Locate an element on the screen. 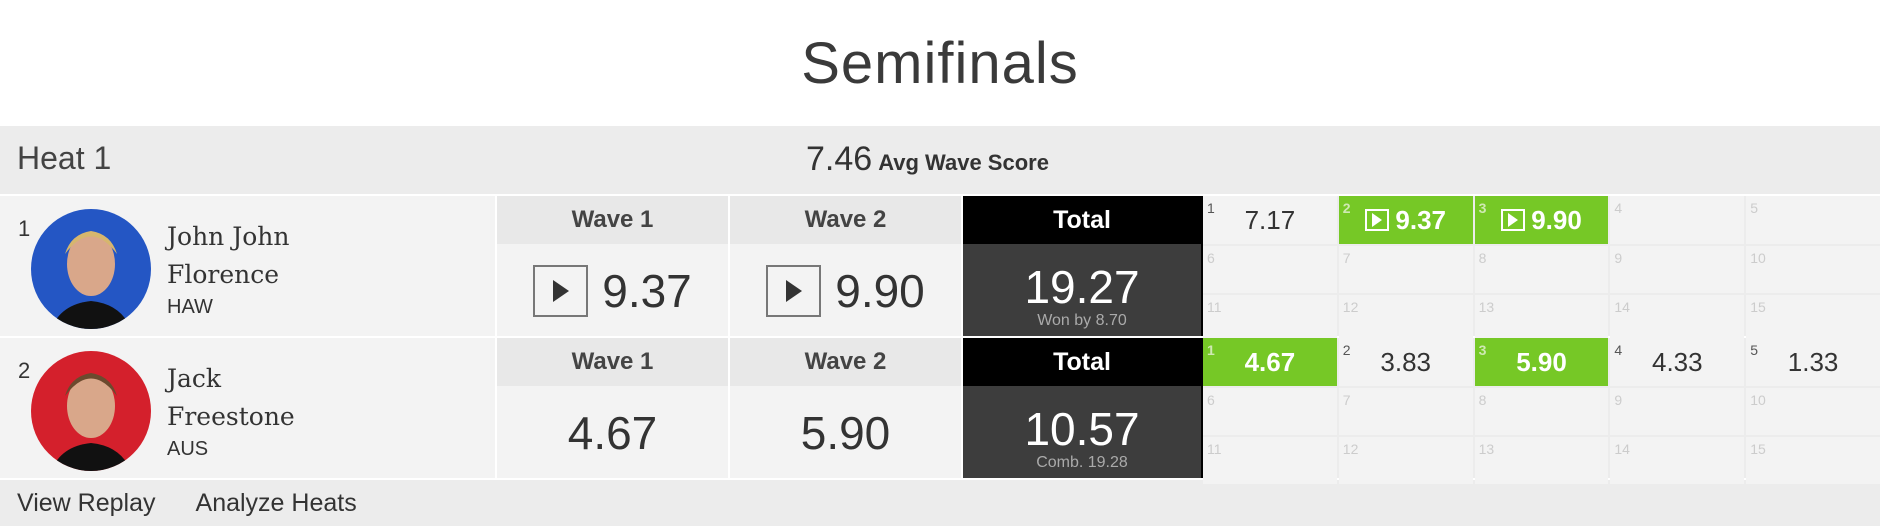  wave-number: 14 is located at coordinates (1622, 307).